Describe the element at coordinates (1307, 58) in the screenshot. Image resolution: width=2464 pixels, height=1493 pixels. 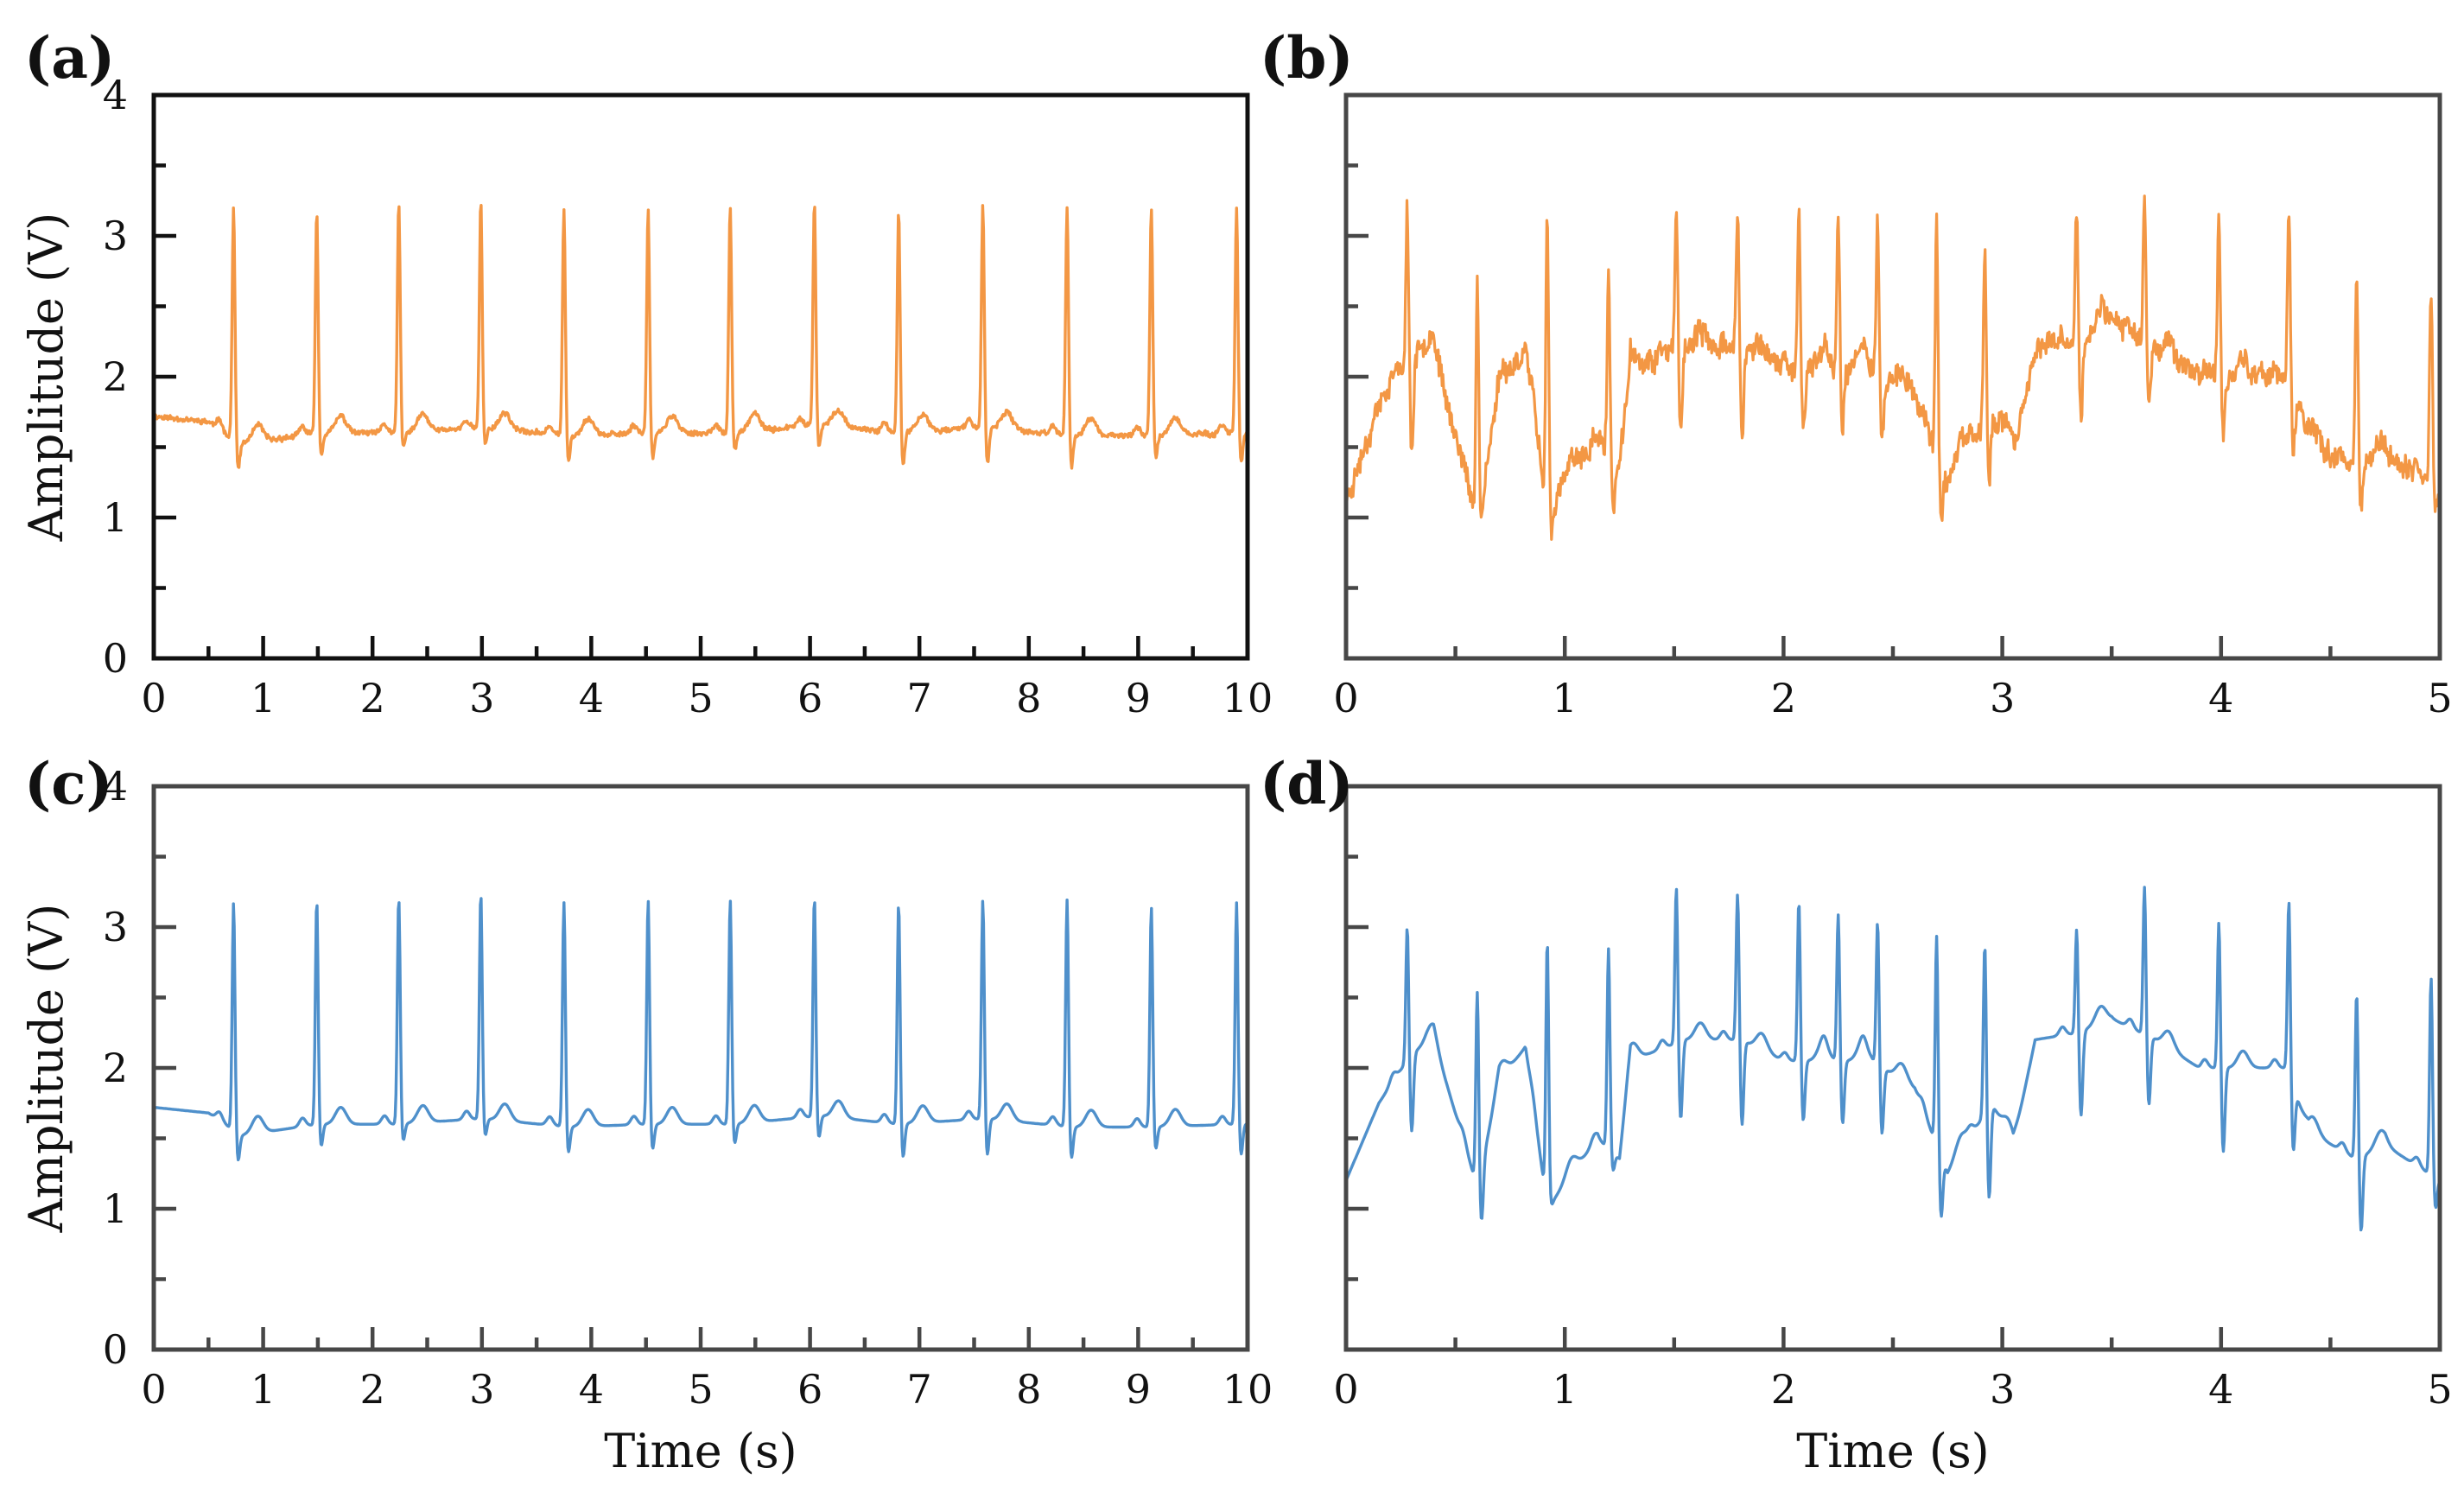
I see `panel-label: (b)` at that location.